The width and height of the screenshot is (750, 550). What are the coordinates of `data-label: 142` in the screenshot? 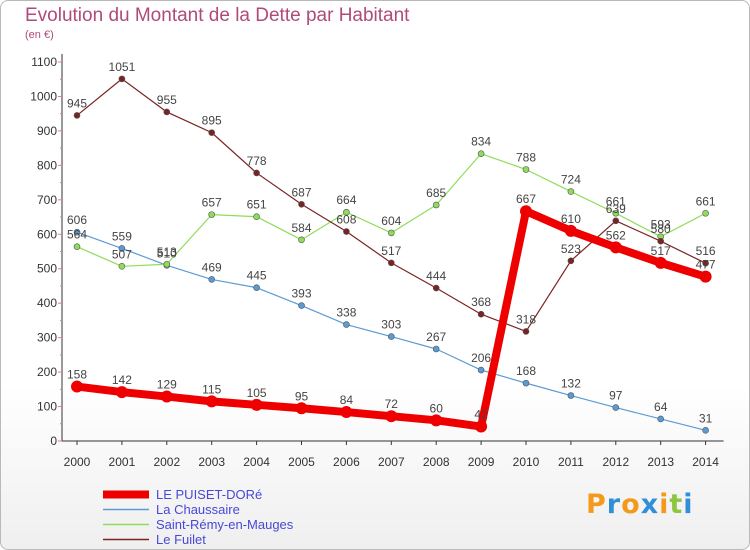 It's located at (122, 380).